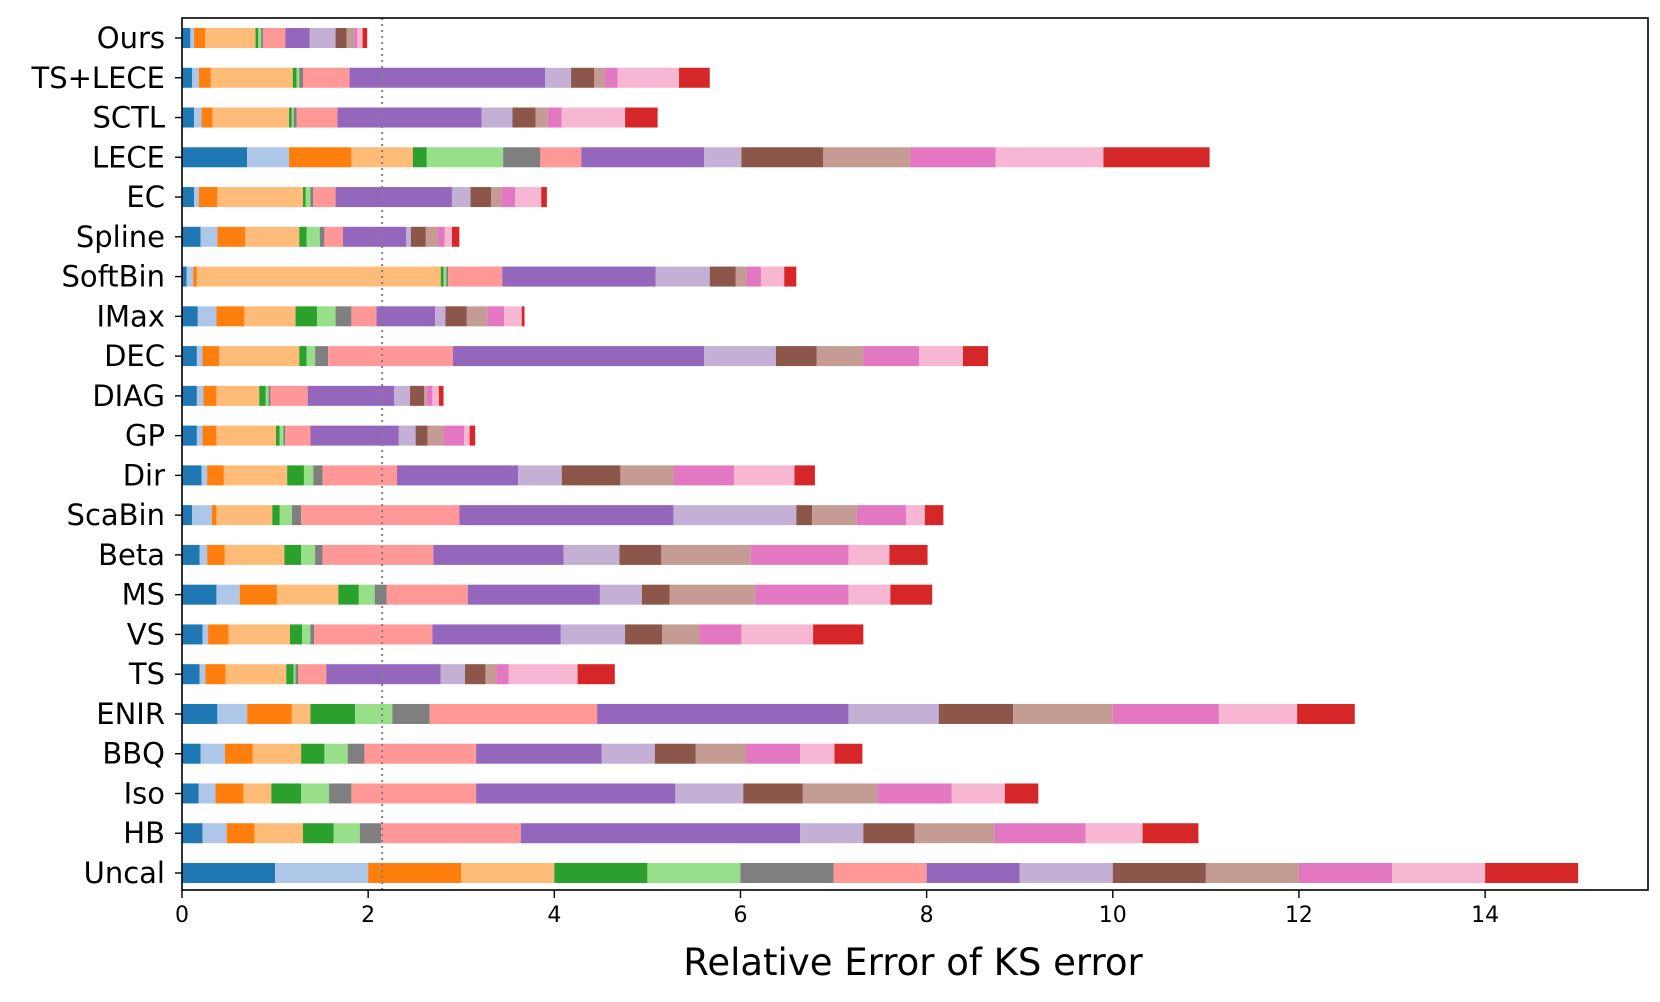 The height and width of the screenshot is (1002, 1660). Describe the element at coordinates (143, 595) in the screenshot. I see `y-tick-label: MS` at that location.